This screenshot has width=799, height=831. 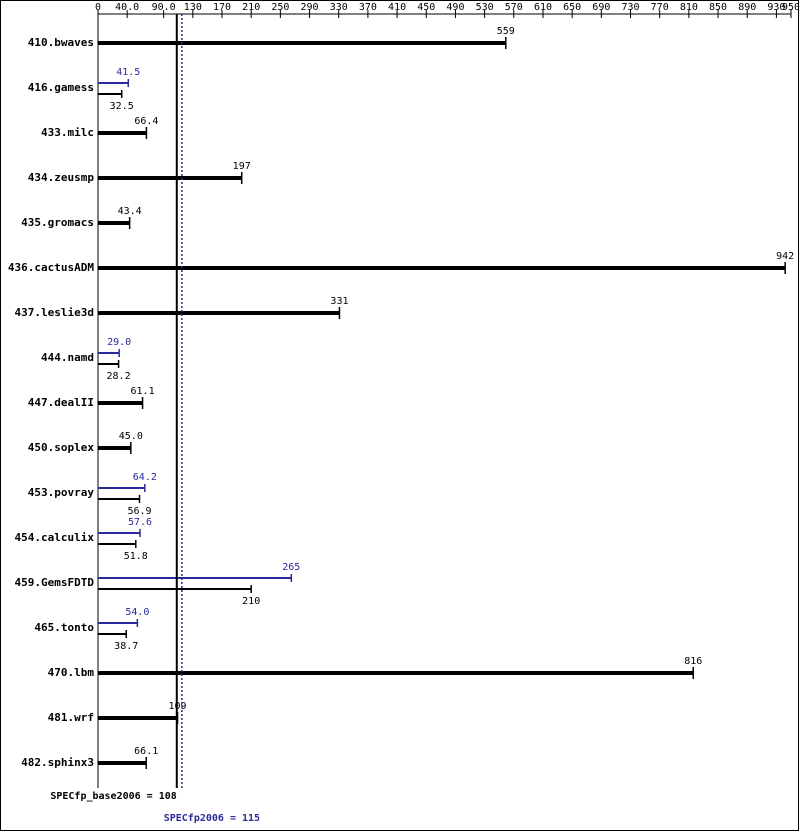 What do you see at coordinates (514, 7) in the screenshot?
I see `x-tick-label: 570` at bounding box center [514, 7].